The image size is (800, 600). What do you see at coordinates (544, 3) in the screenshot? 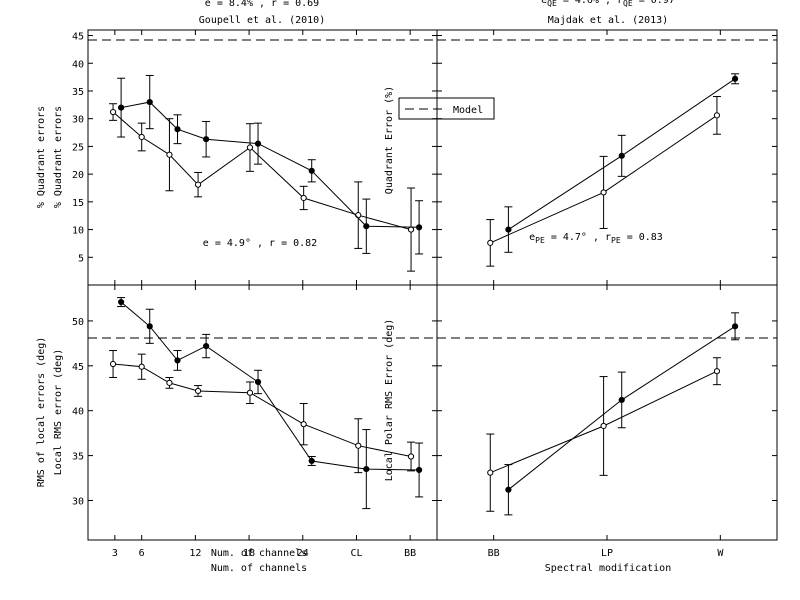
I see `tr-title-part: e` at bounding box center [544, 3].